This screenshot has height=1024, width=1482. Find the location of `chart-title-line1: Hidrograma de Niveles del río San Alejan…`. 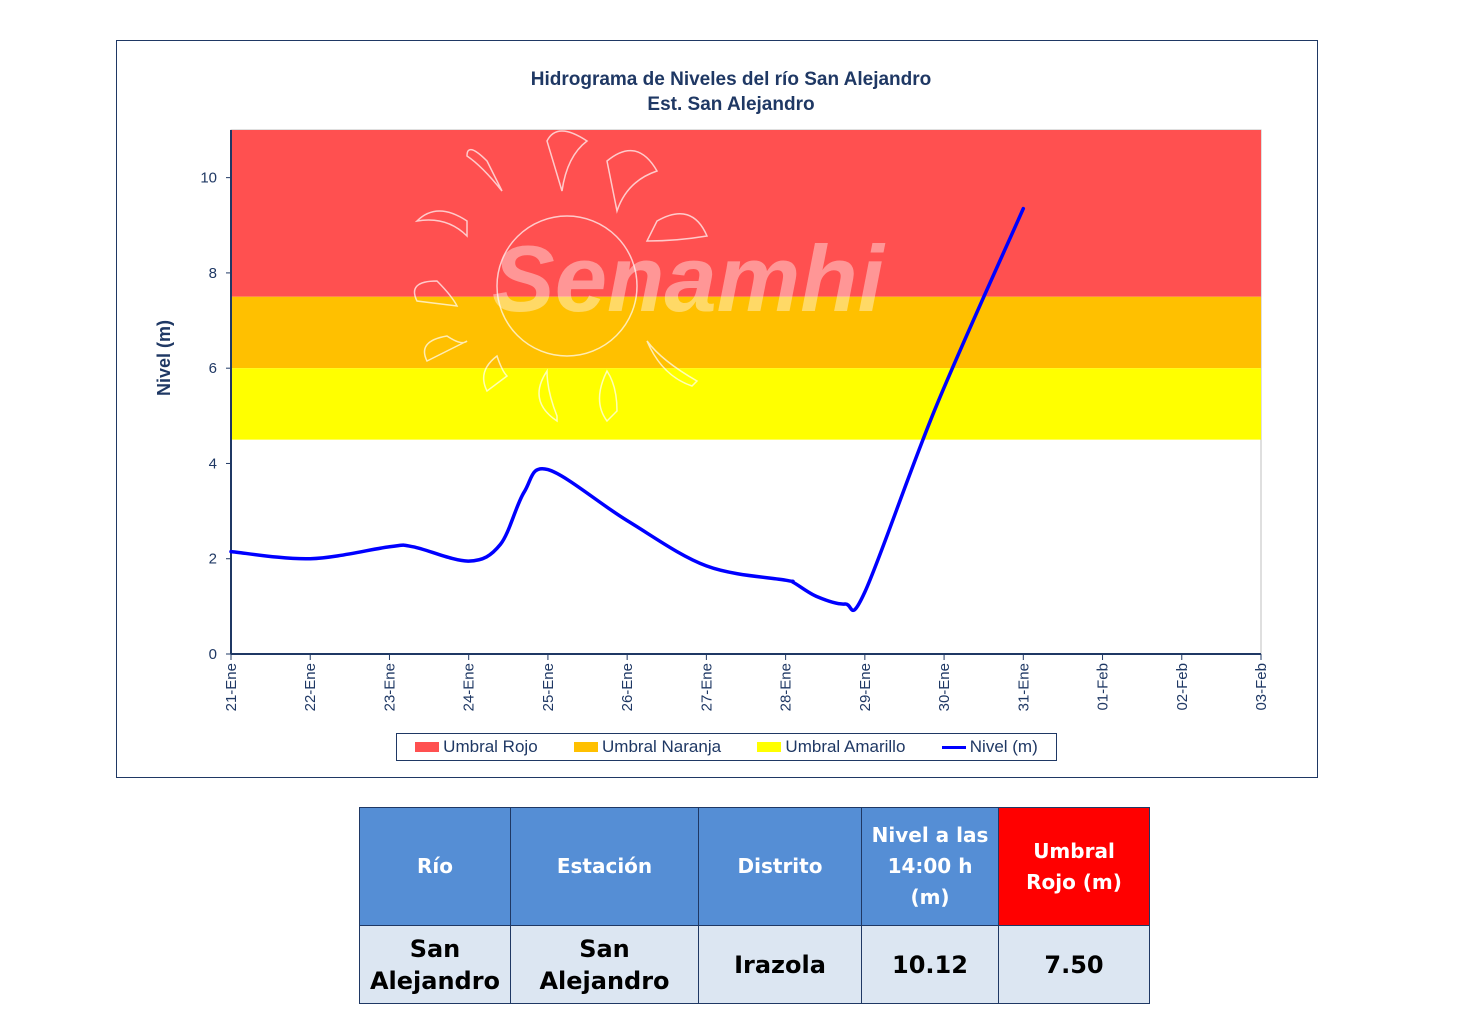

chart-title-line1: Hidrograma de Niveles del río San Alejan… is located at coordinates (731, 79).